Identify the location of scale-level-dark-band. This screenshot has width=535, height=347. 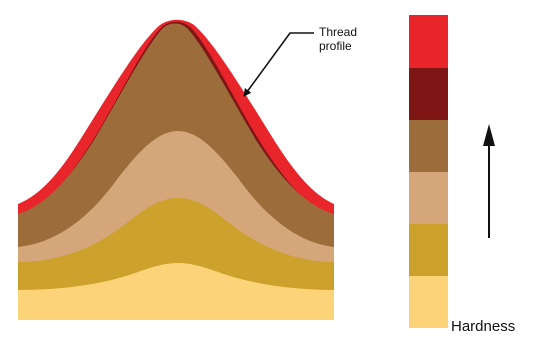
(428, 94).